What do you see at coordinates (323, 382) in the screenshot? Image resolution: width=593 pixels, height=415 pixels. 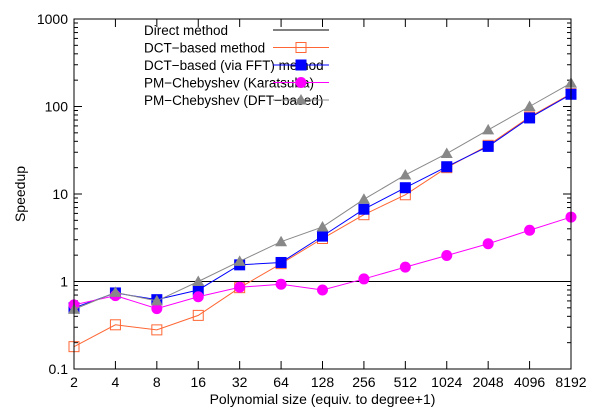 I see `x-tick-label: 128` at bounding box center [323, 382].